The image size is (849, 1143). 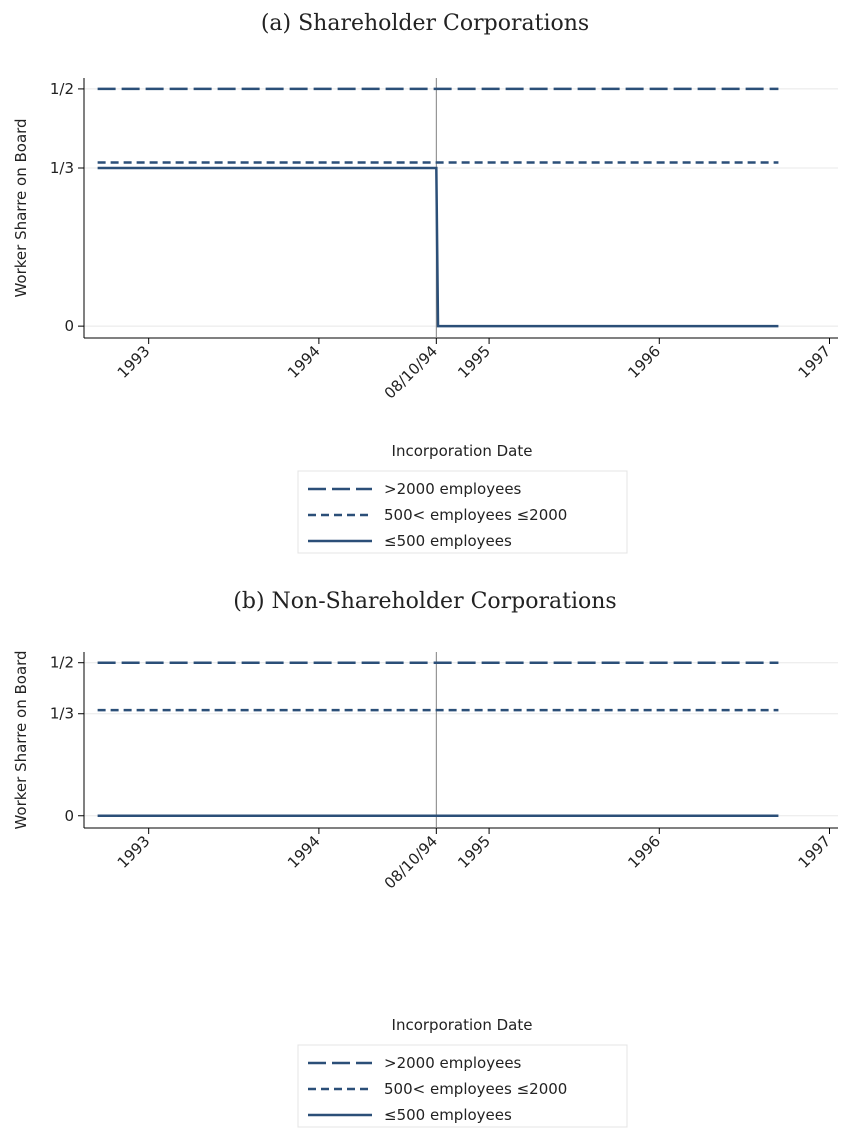 I want to click on series-line, so click(x=438, y=247).